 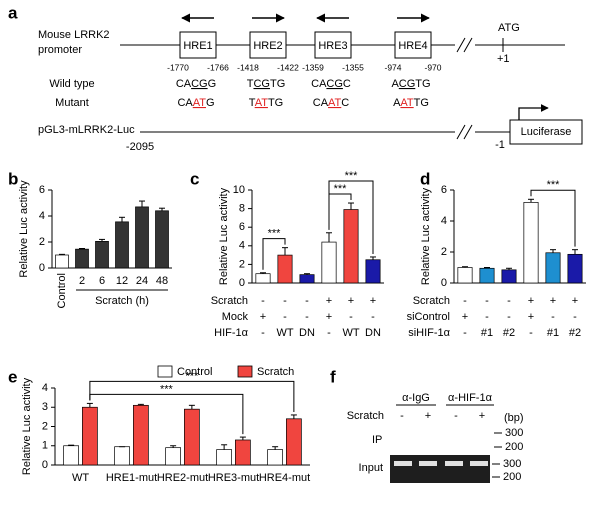 I want to click on hre-name: HRE2, so click(x=267, y=46).